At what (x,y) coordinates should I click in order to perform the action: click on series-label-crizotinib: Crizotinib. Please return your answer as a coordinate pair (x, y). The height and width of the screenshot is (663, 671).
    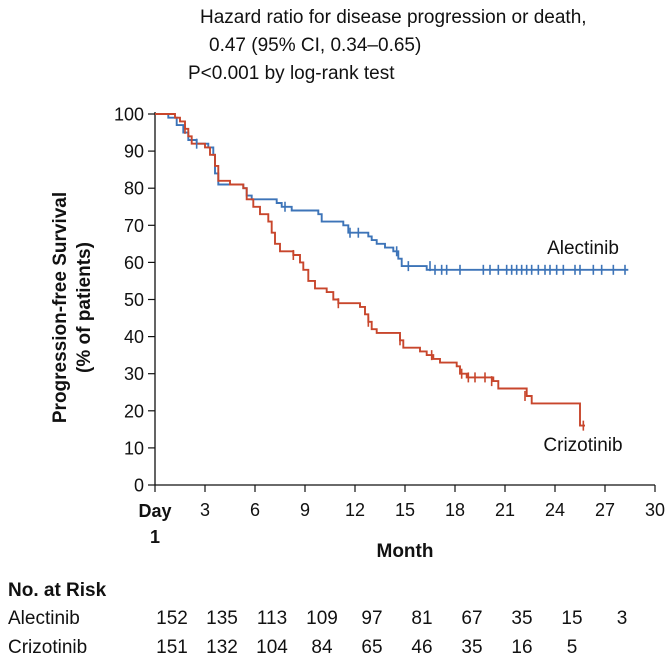
    Looking at the image, I should click on (582, 445).